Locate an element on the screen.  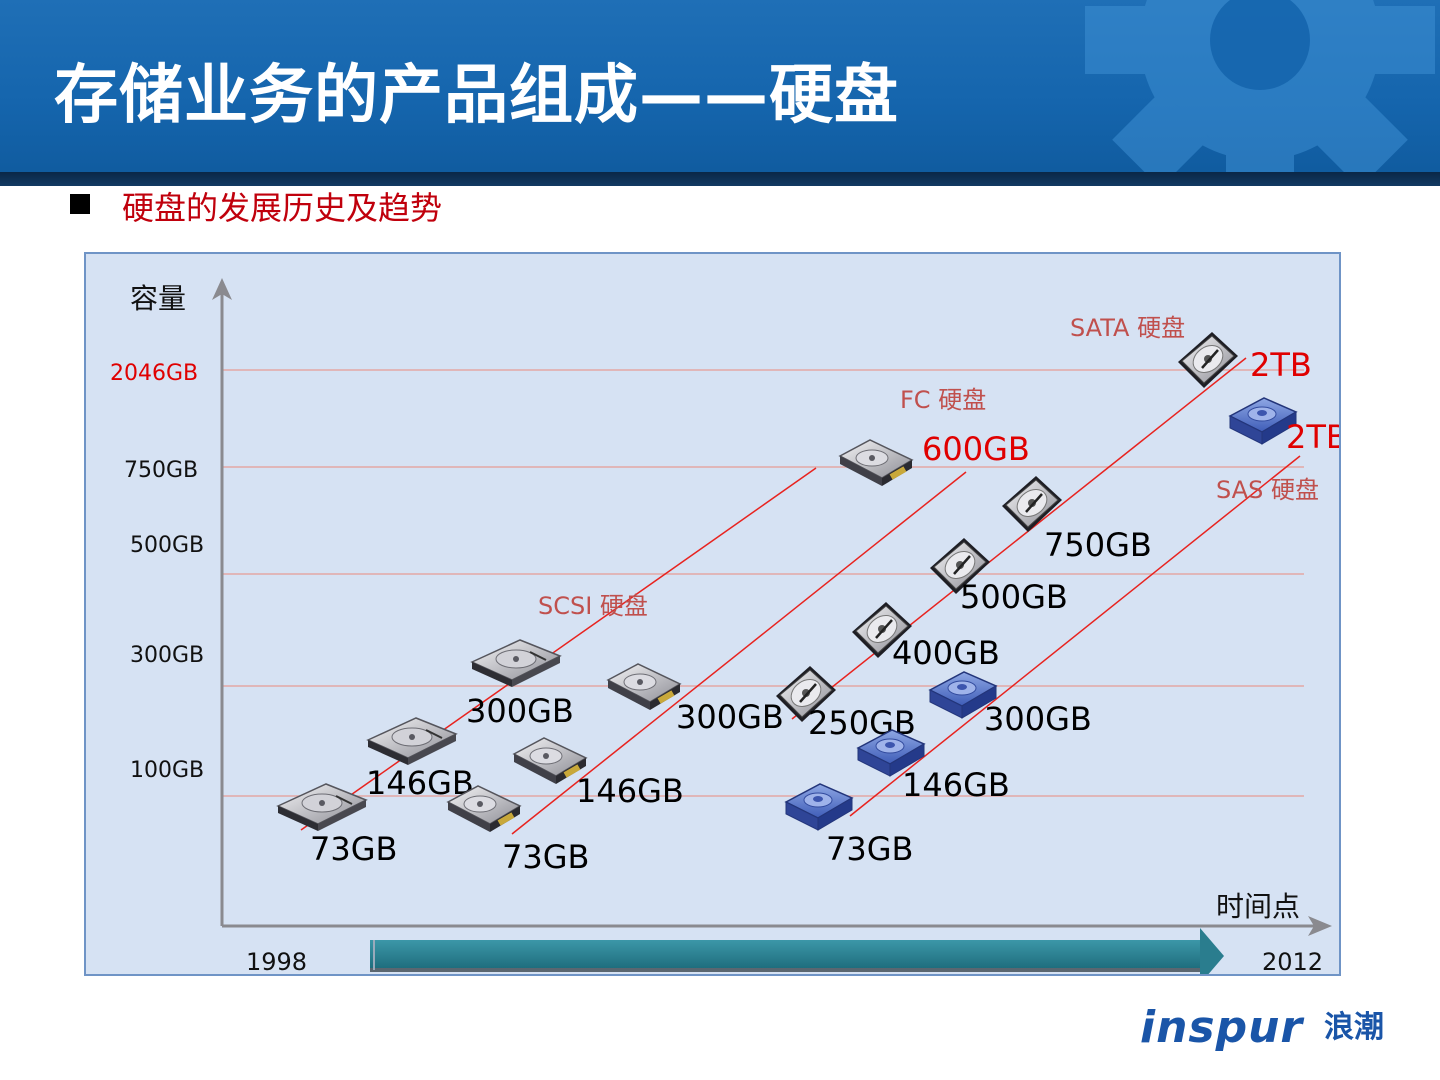
fc-point-label: 146GB is located at coordinates (630, 791).